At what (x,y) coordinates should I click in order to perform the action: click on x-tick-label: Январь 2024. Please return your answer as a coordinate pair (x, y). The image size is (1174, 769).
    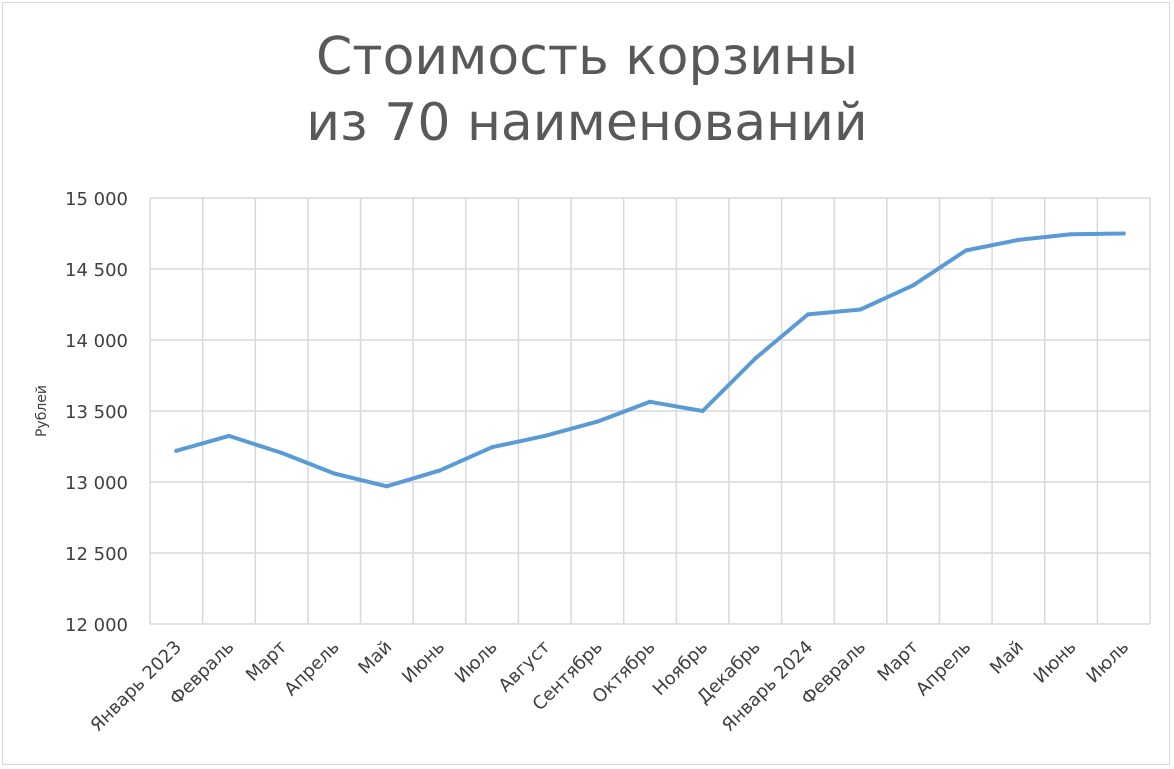
    Looking at the image, I should click on (767, 686).